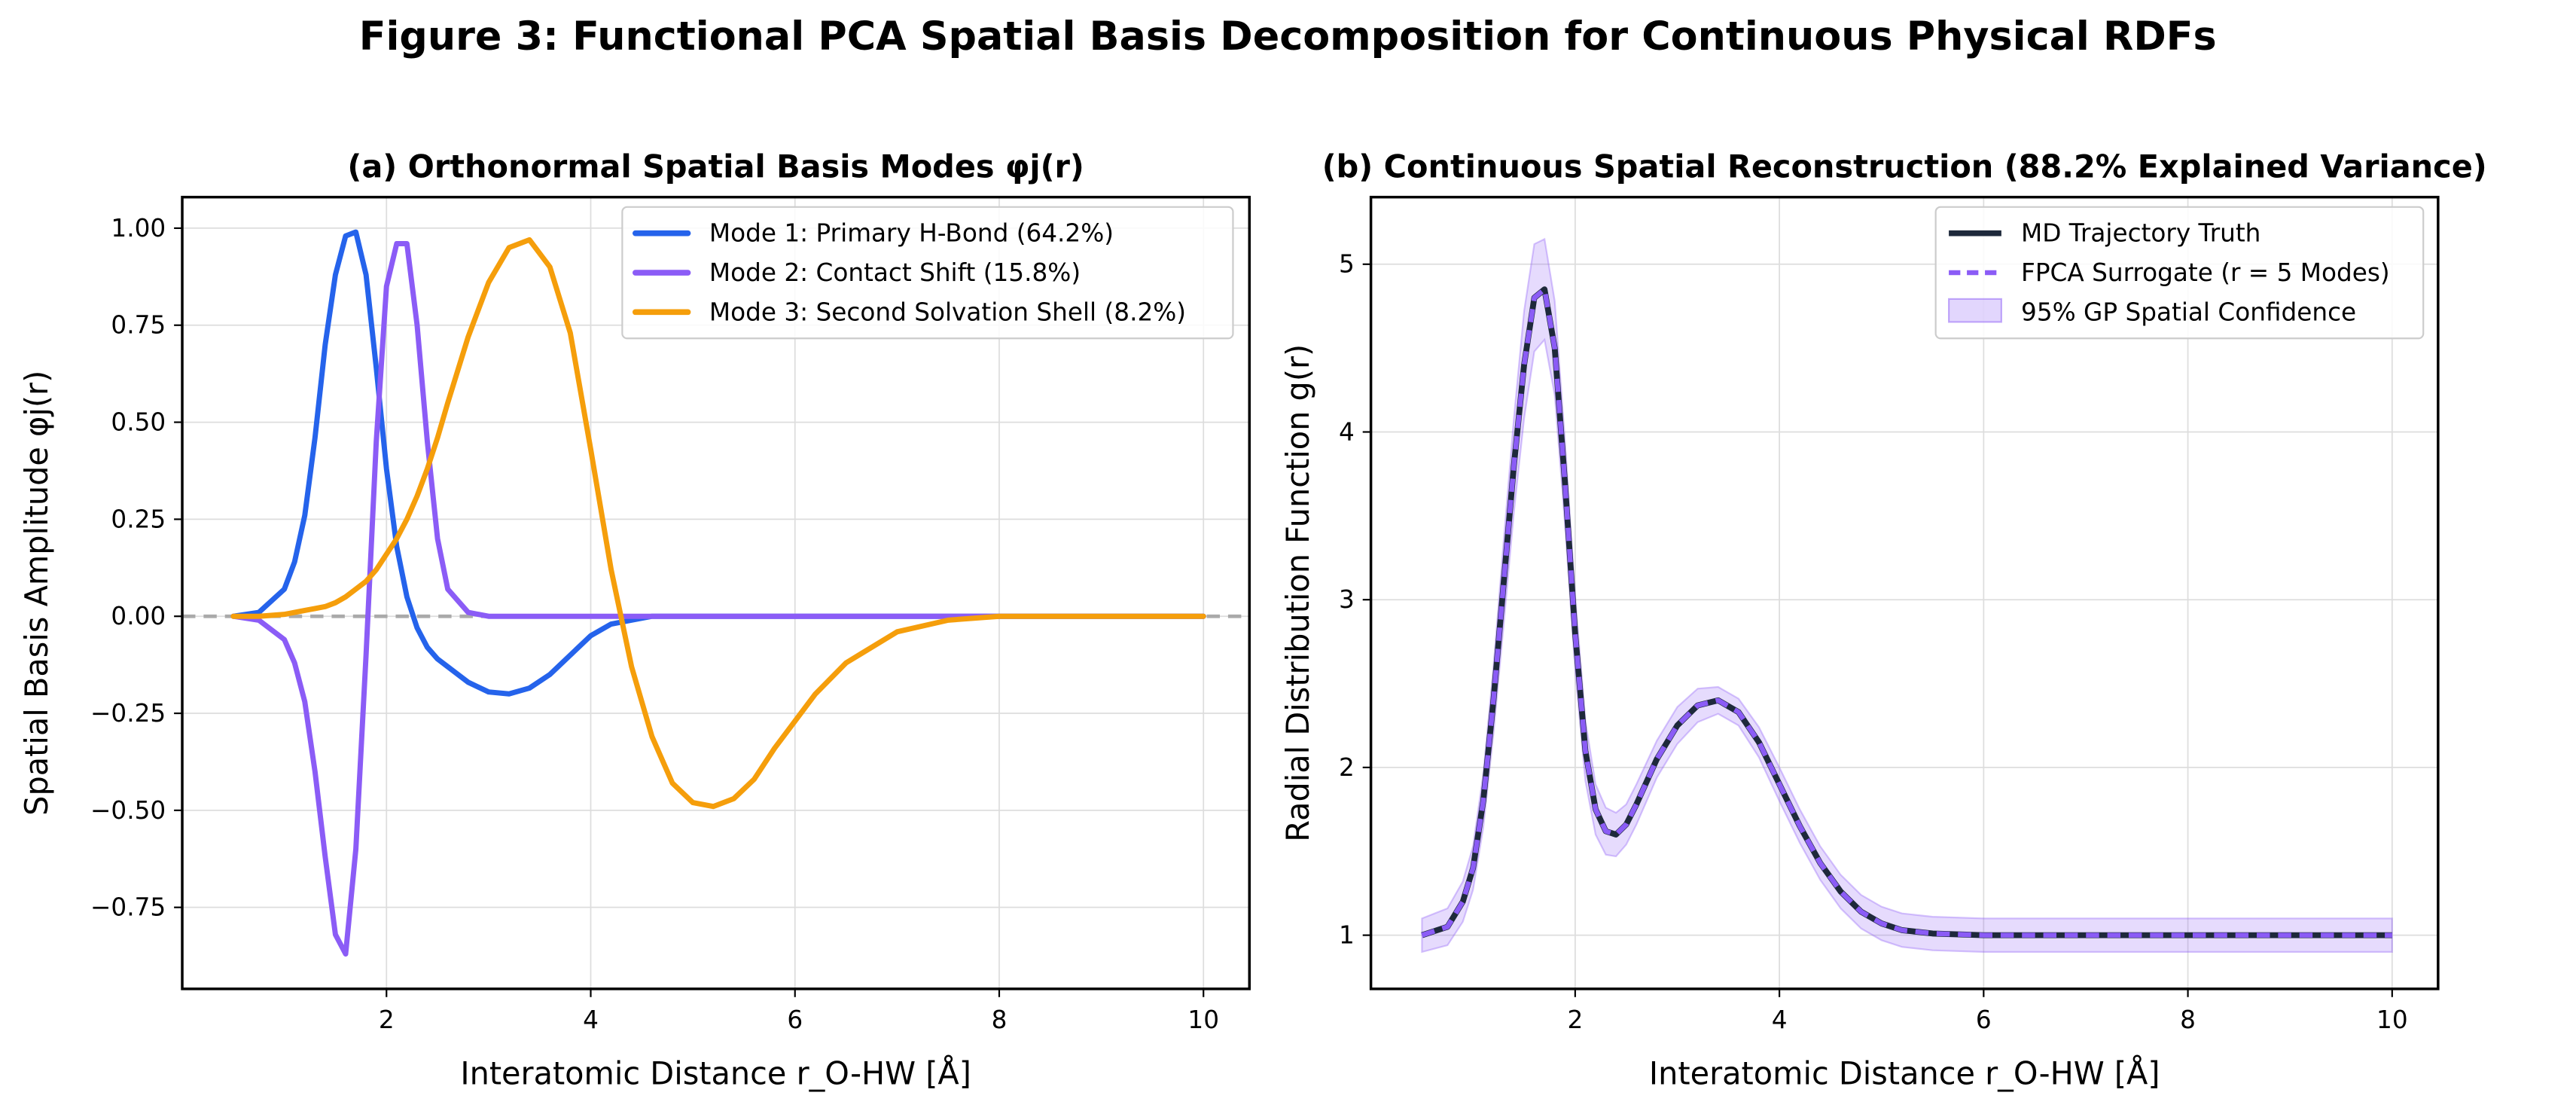 Image resolution: width=2576 pixels, height=1117 pixels. What do you see at coordinates (138, 228) in the screenshot?
I see `panel-a-y-tick-label-1: 1.00` at bounding box center [138, 228].